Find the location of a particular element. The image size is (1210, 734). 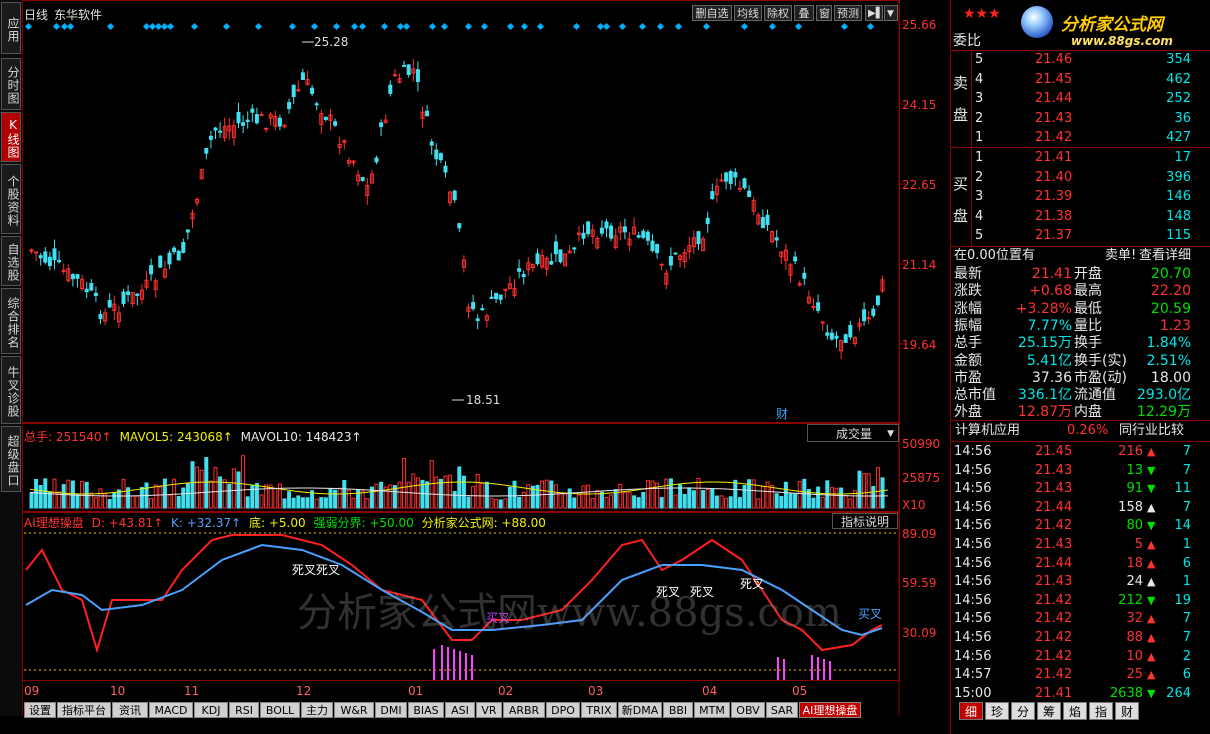

indicator-tab-3: MACD is located at coordinates (171, 710).